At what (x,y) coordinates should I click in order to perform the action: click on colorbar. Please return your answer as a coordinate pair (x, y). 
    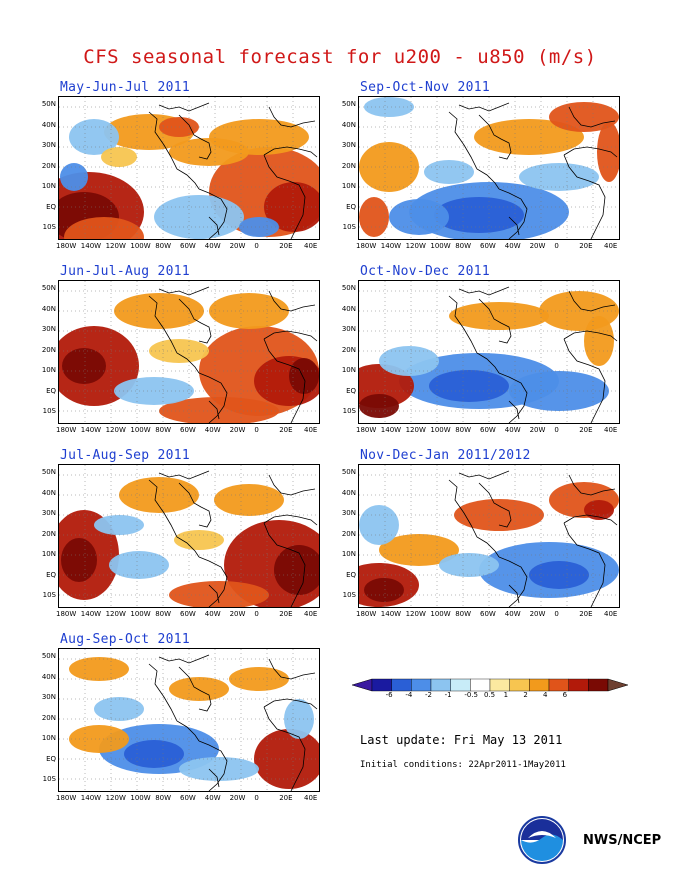
    Looking at the image, I should click on (490, 685).